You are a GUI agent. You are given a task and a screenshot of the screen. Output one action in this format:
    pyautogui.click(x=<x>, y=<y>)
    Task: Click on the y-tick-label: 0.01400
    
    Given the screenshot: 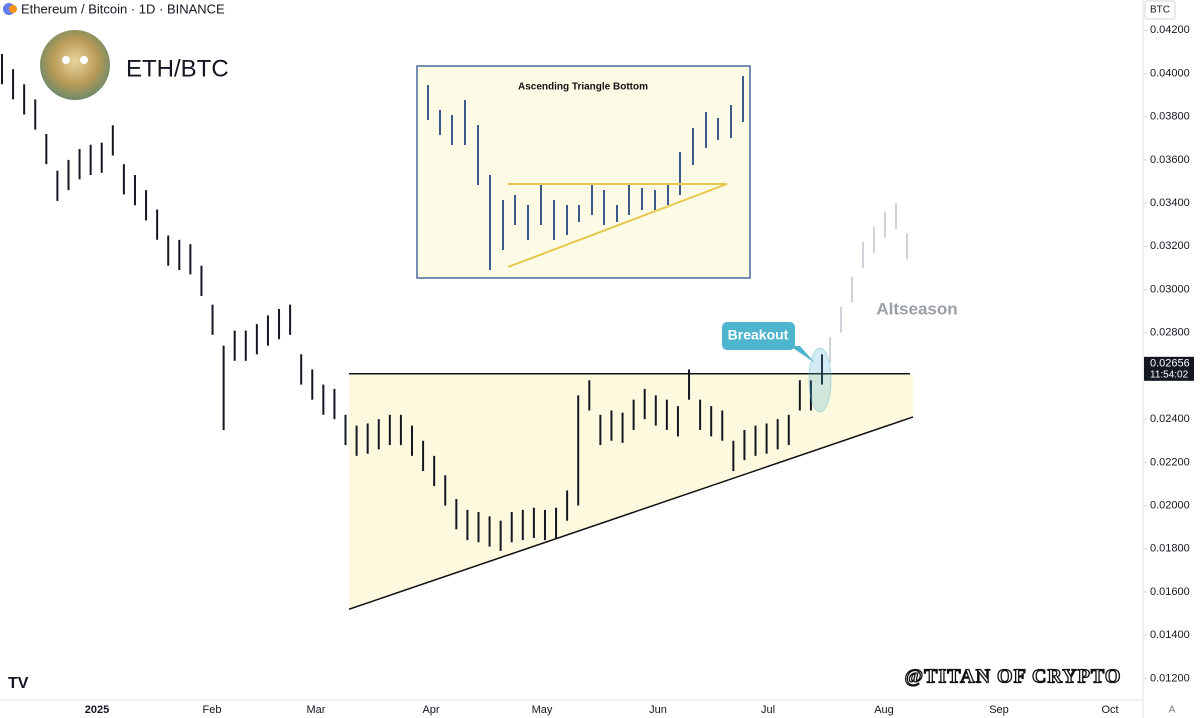 What is the action you would take?
    pyautogui.click(x=1170, y=635)
    